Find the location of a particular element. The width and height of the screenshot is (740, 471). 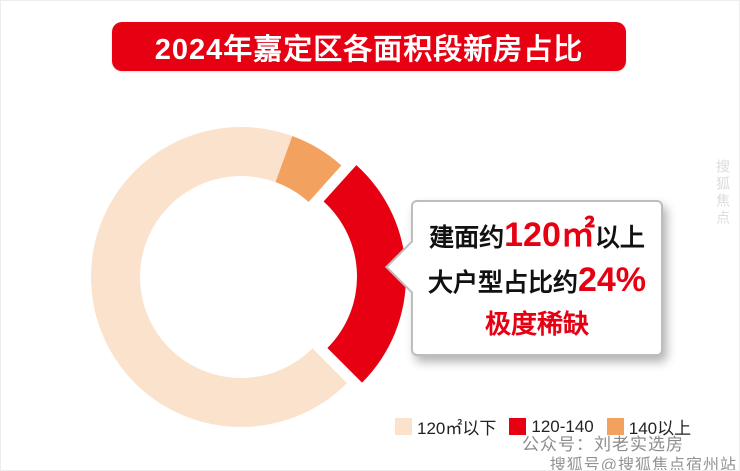

callout-line-3: 极度稀缺 is located at coordinates (536, 324).